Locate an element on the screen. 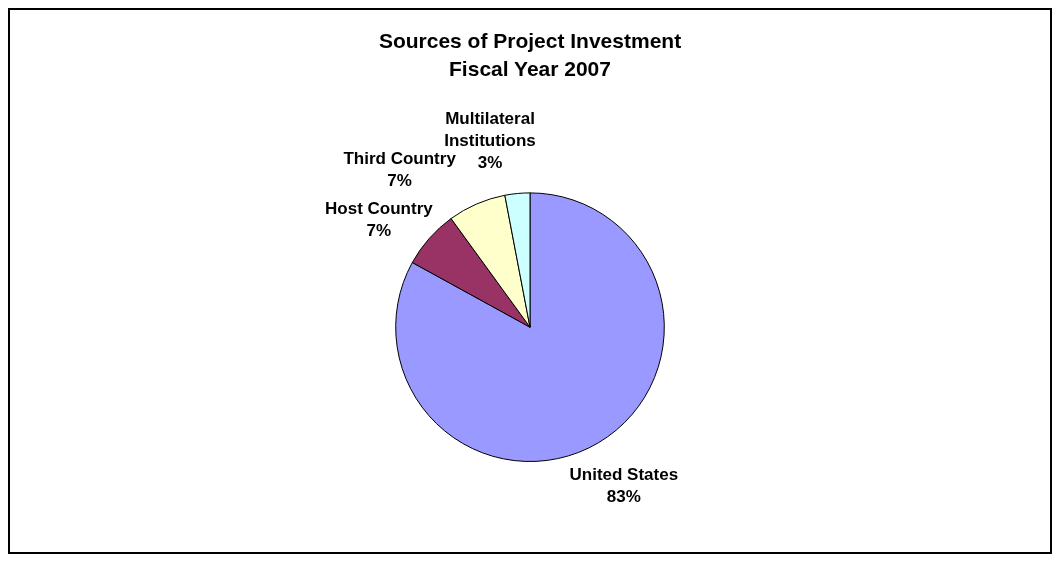  slice-label: Host Country is located at coordinates (379, 209).